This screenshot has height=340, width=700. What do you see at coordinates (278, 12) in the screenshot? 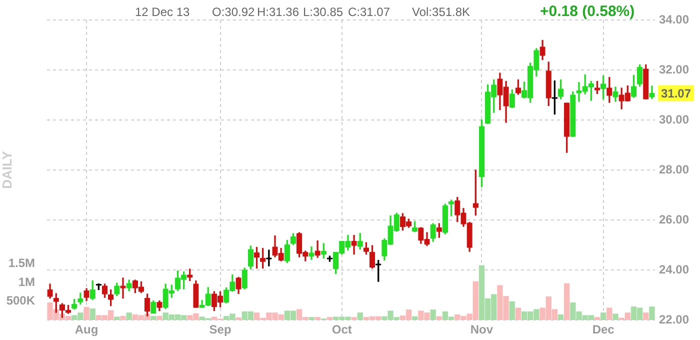
I see `text: H:31.36` at bounding box center [278, 12].